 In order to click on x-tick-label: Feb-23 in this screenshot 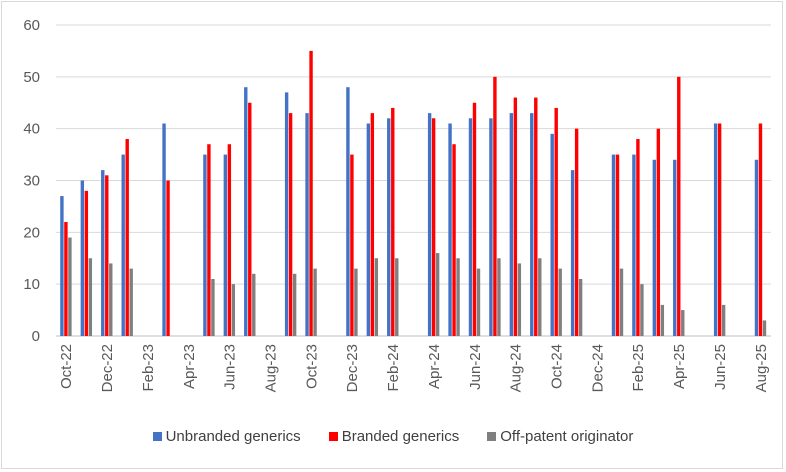, I will do `click(148, 368)`.